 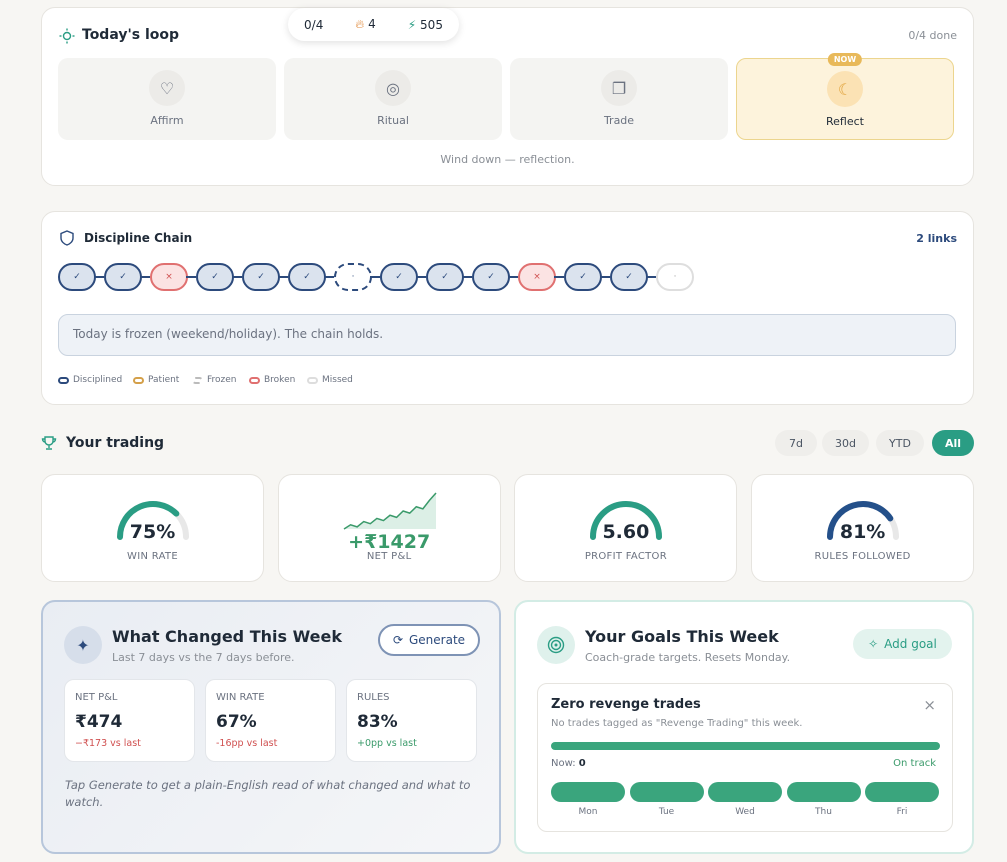 I want to click on range-tab: 7d, so click(x=796, y=443).